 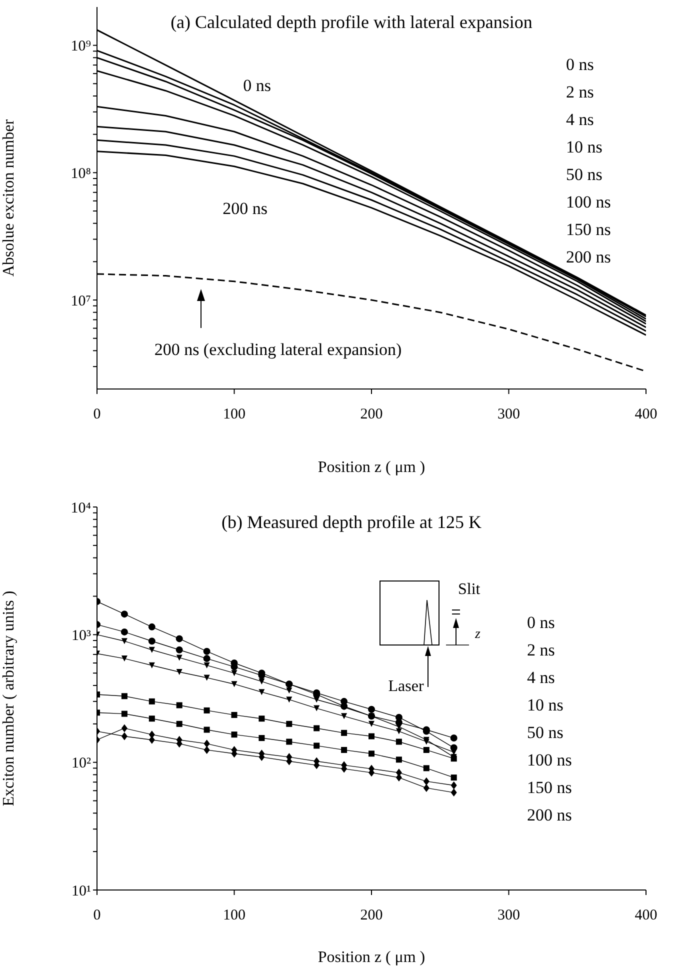 I want to click on y-tick-label: 10⁴, so click(x=80, y=508).